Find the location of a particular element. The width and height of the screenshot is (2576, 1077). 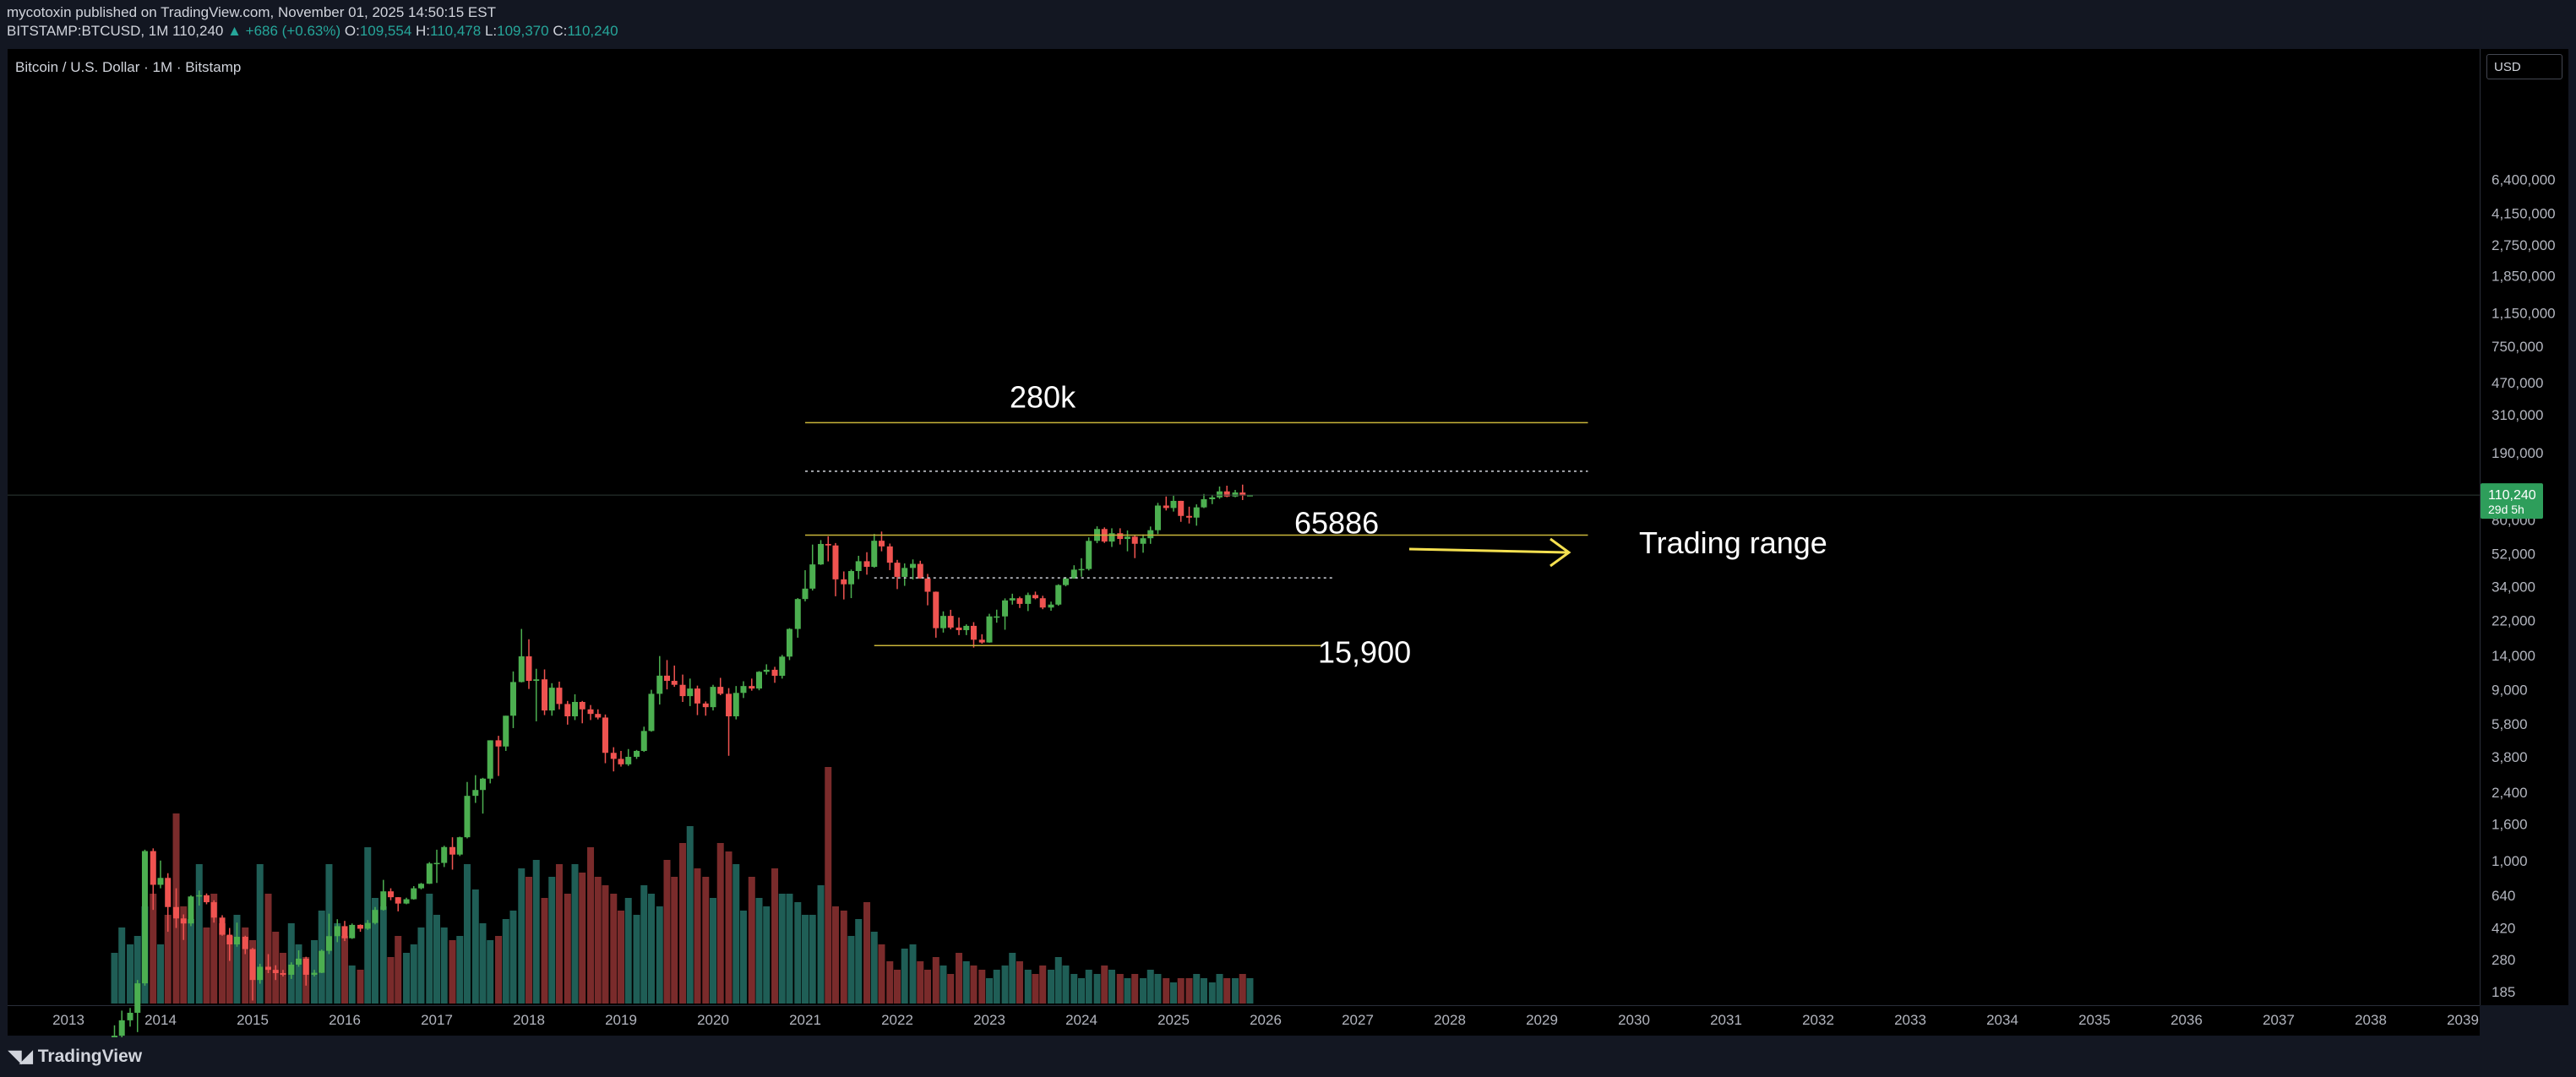

tradingview-brand: ◥◢ TradingView is located at coordinates (75, 1057).